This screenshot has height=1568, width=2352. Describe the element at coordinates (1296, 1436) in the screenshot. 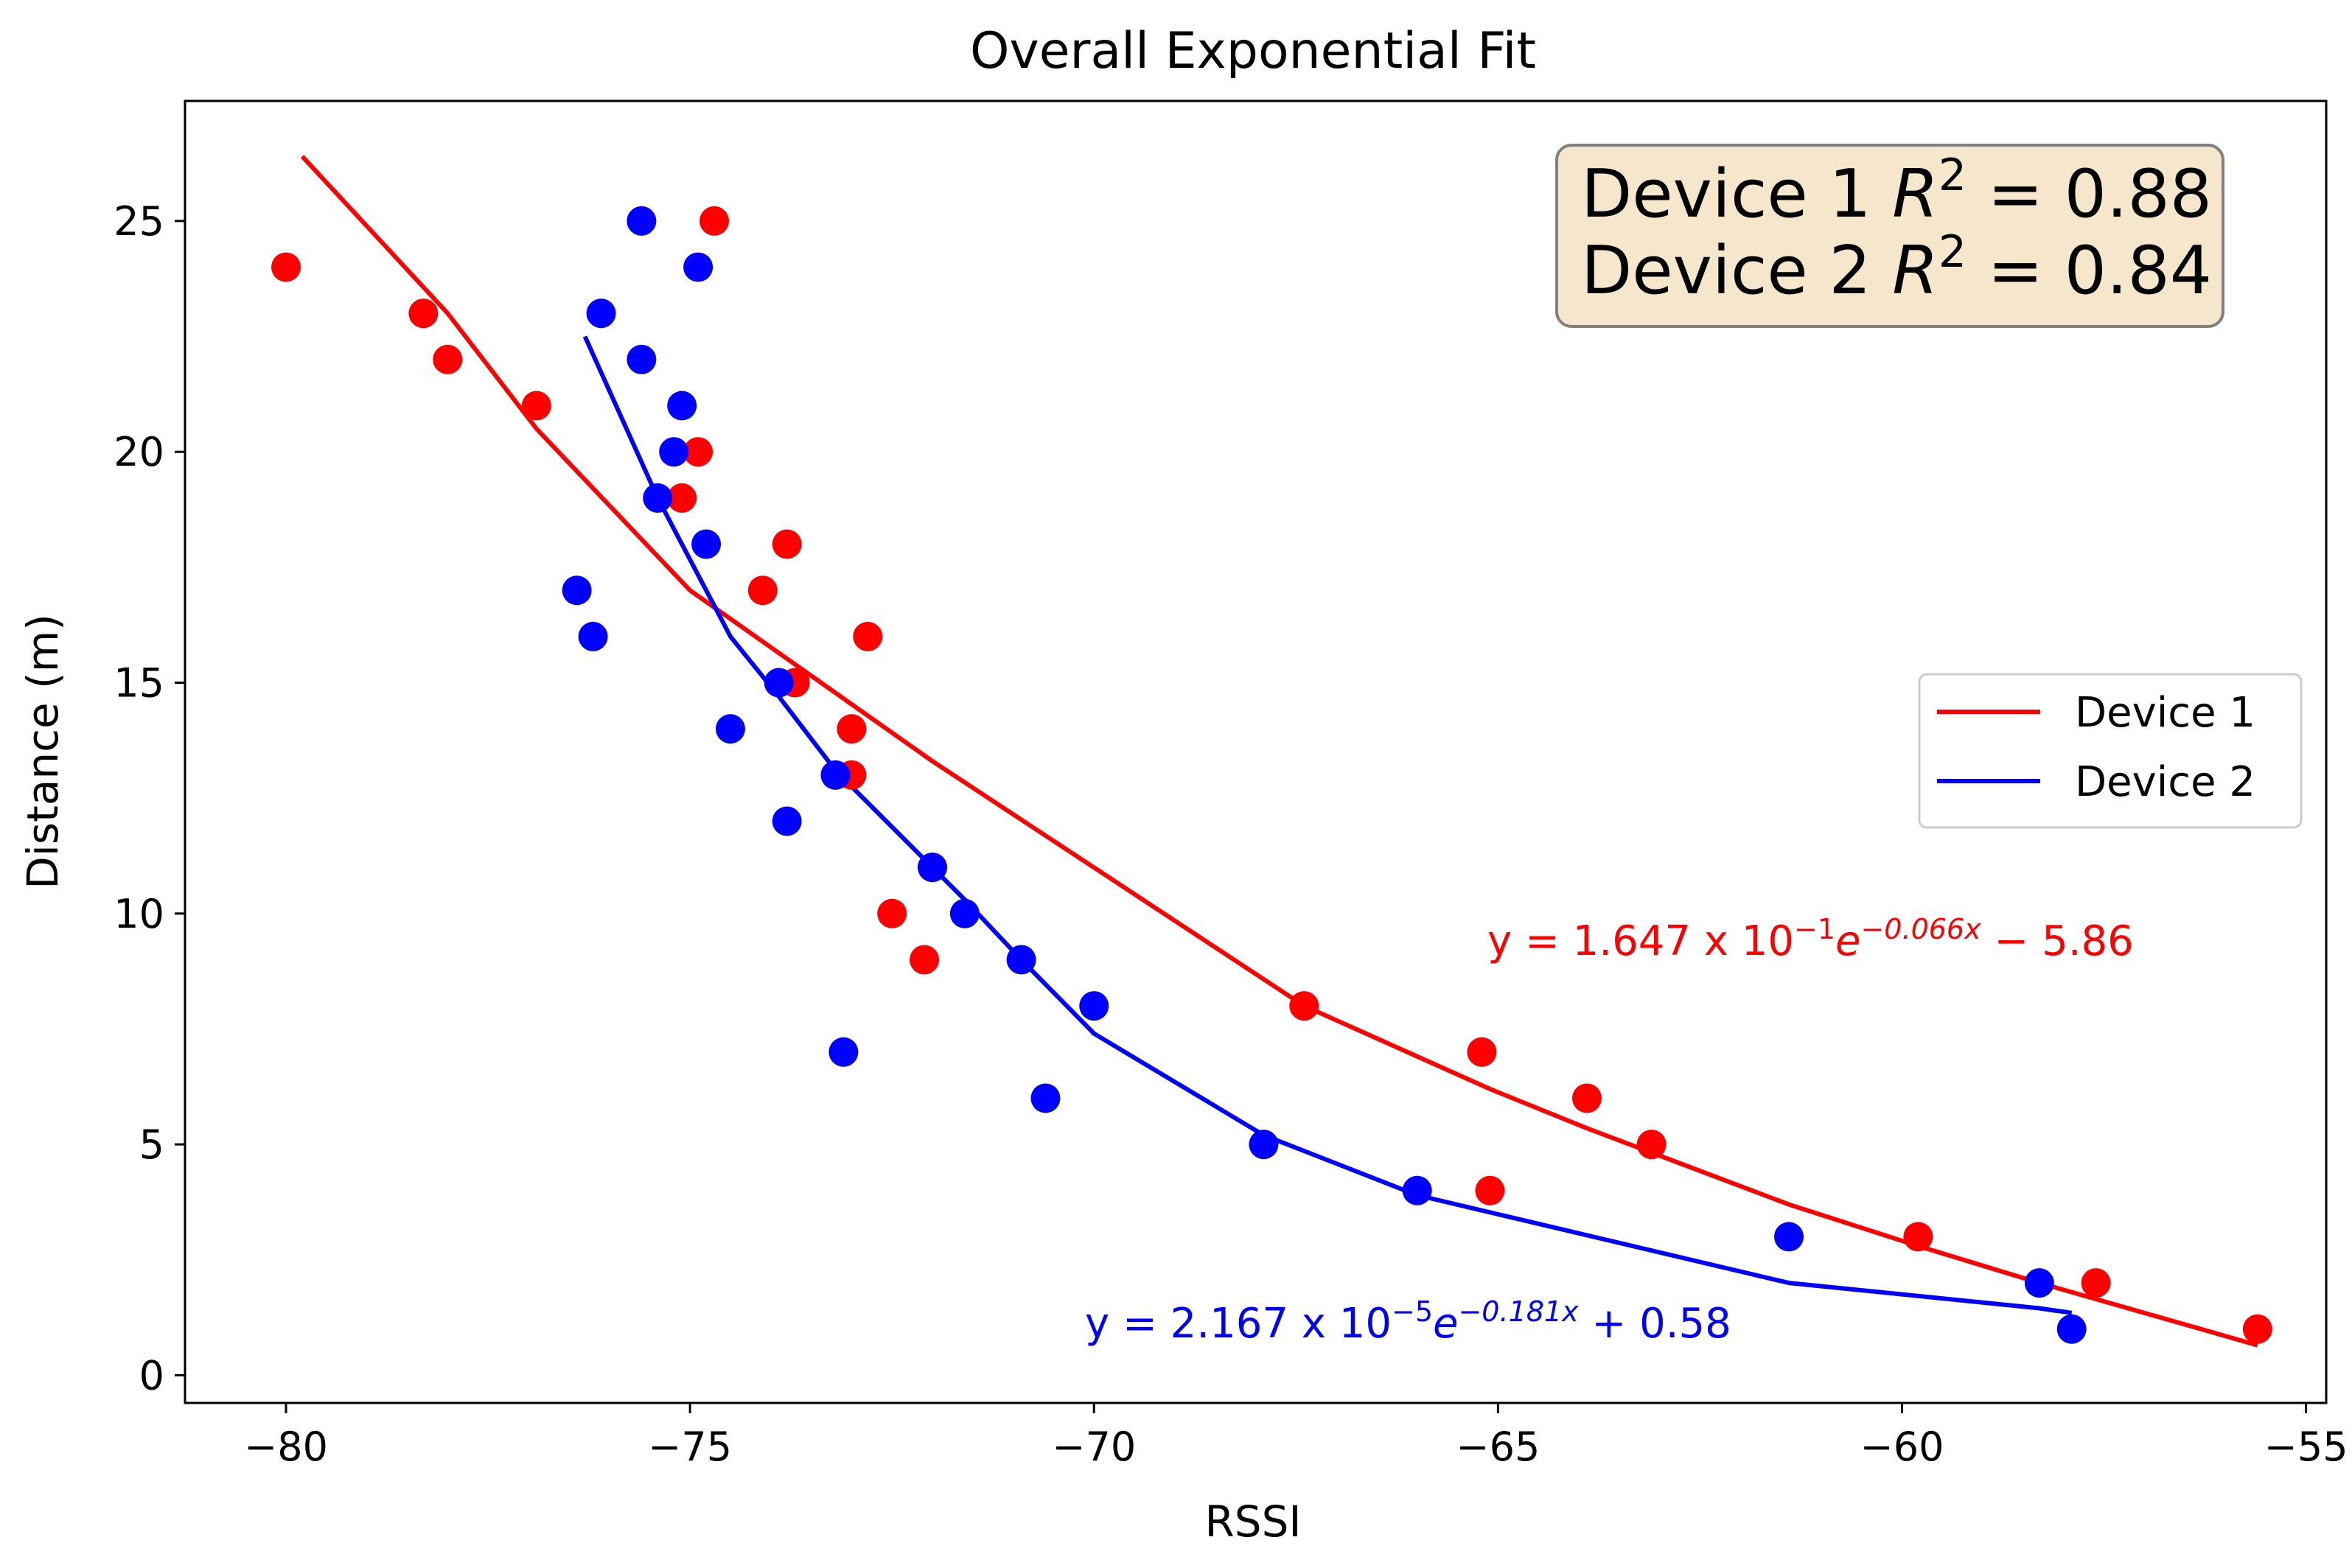

I see `x-axis: −80 −75 −70 −65 −60 −55` at that location.